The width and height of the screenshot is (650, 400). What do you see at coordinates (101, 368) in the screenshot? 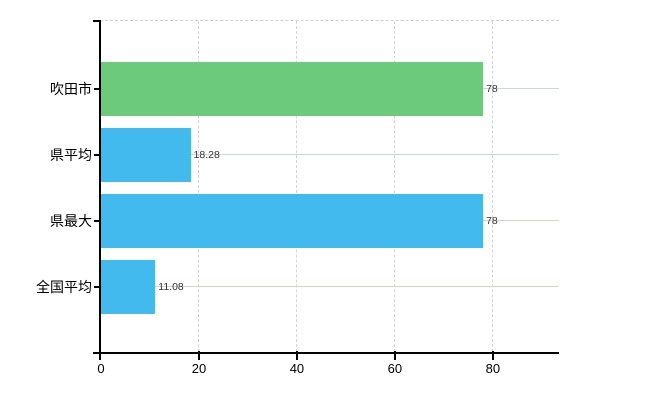
I see `x-tick-label: 0` at bounding box center [101, 368].